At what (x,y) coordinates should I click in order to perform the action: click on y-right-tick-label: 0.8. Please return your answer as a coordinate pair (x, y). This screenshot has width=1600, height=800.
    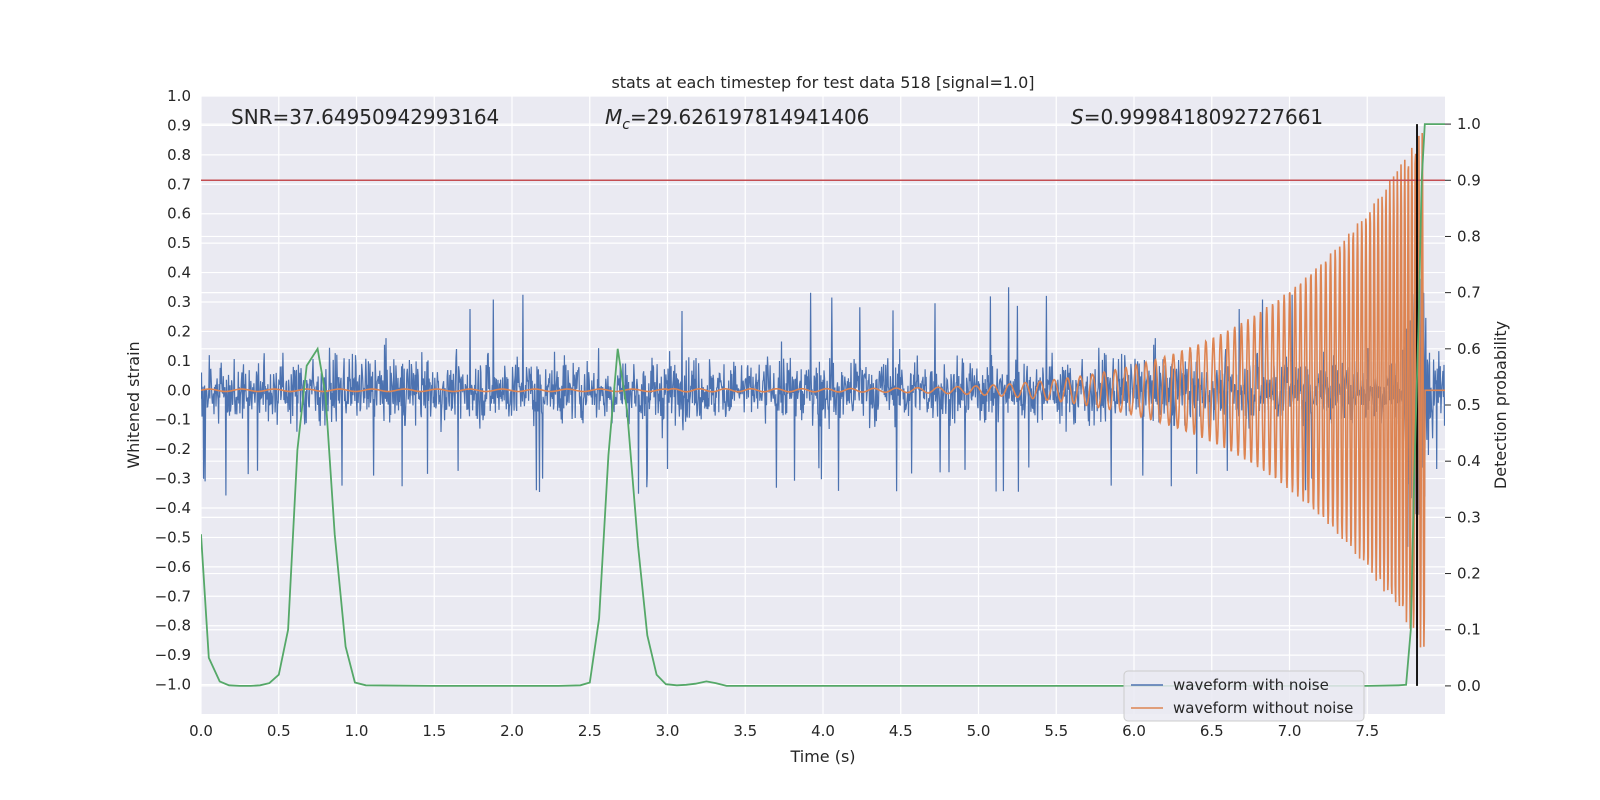
    Looking at the image, I should click on (1469, 236).